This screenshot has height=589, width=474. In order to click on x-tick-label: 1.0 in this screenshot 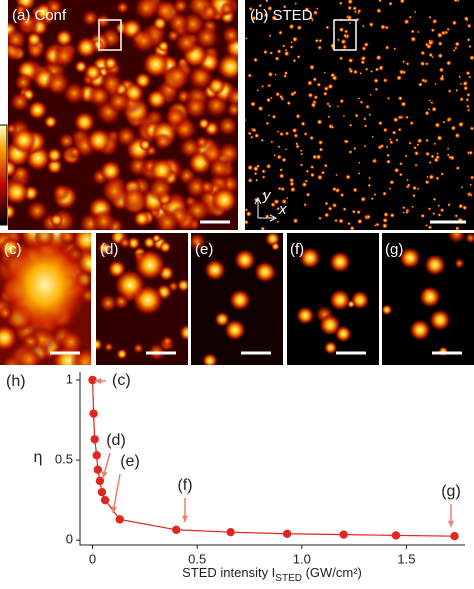, I will do `click(302, 558)`.